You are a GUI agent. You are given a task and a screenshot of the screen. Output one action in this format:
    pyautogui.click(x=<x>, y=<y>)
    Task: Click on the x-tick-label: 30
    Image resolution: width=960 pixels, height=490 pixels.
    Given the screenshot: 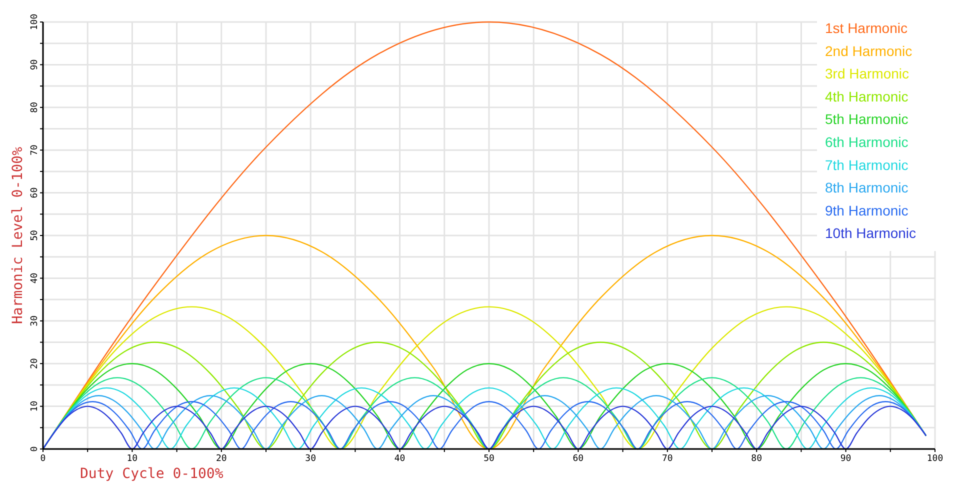 What is the action you would take?
    pyautogui.click(x=310, y=459)
    